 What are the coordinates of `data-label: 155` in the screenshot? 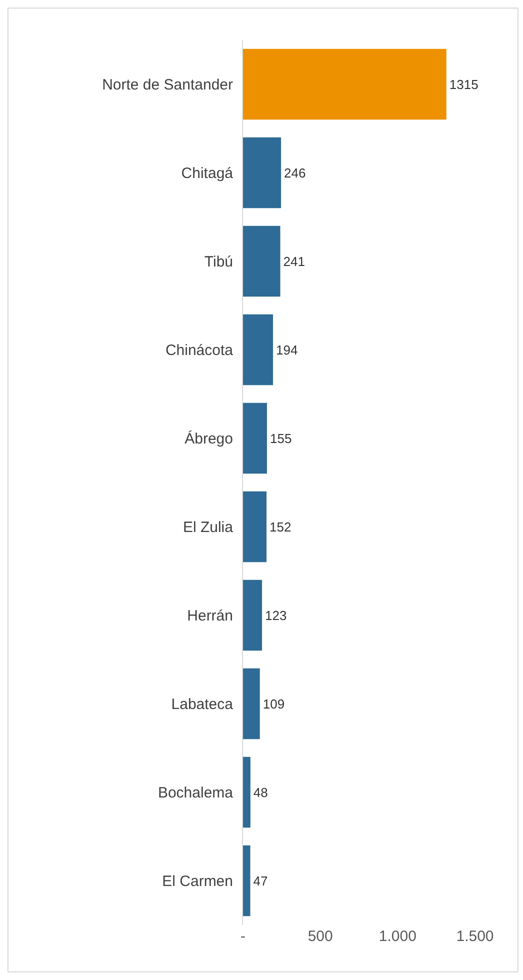 It's located at (281, 438).